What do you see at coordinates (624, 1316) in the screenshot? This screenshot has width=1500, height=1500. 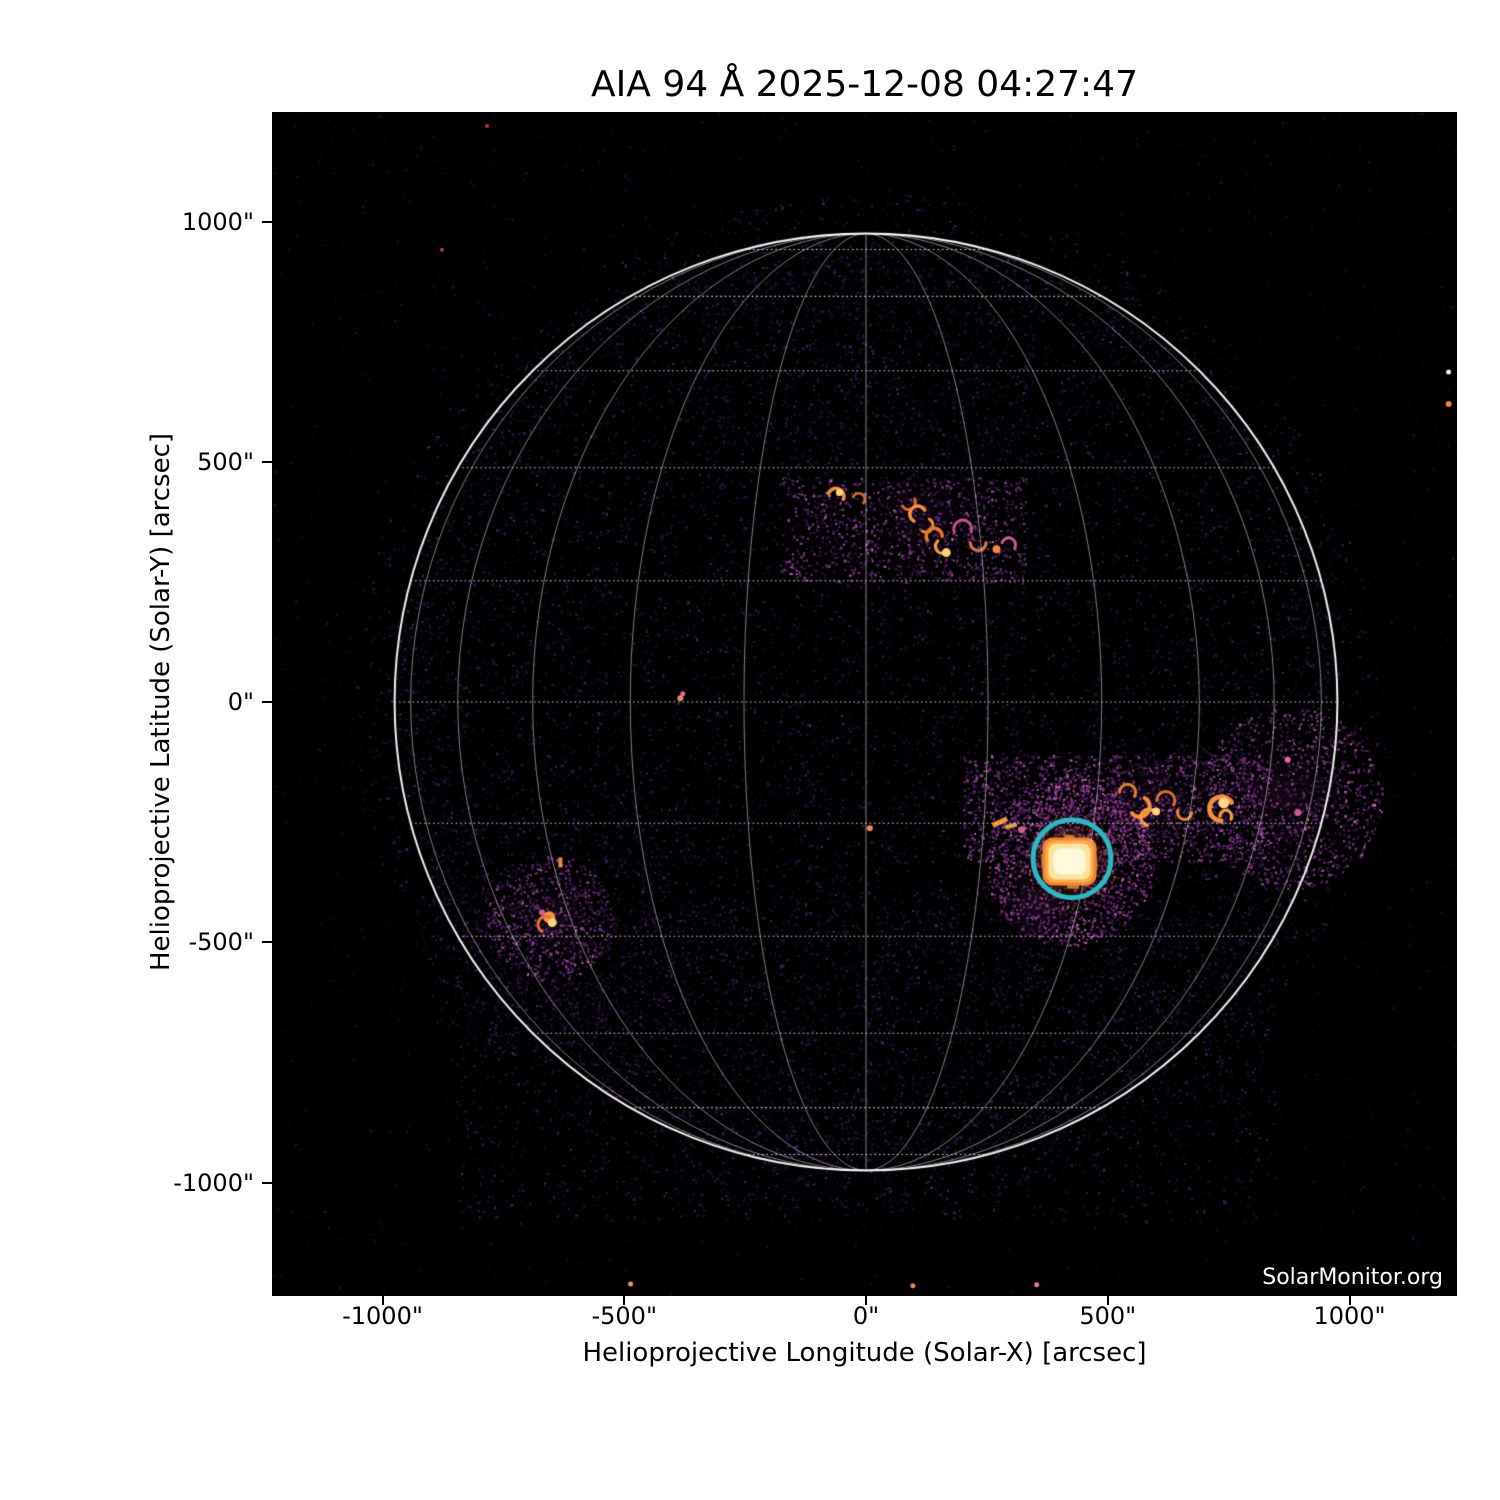 I see `x-tick-label: -500"` at bounding box center [624, 1316].